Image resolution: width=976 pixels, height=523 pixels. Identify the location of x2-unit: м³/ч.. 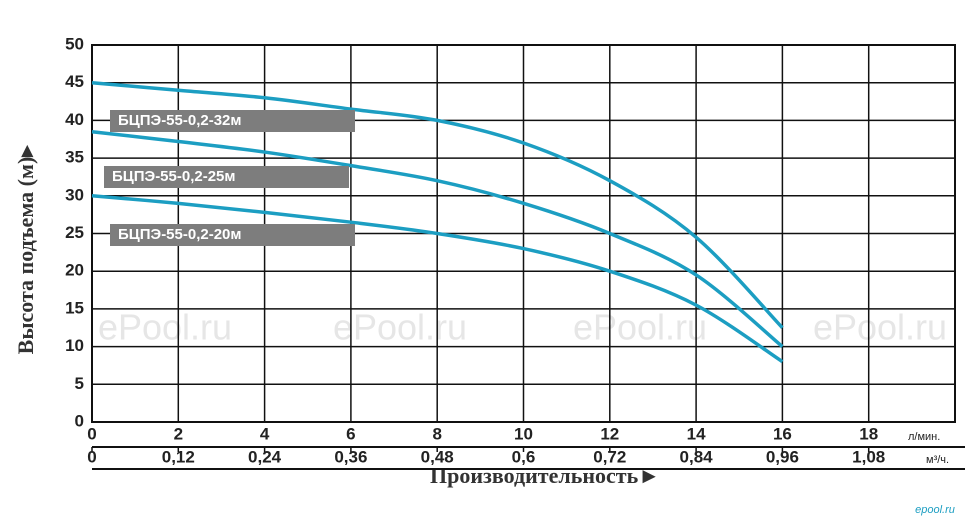
(937, 460).